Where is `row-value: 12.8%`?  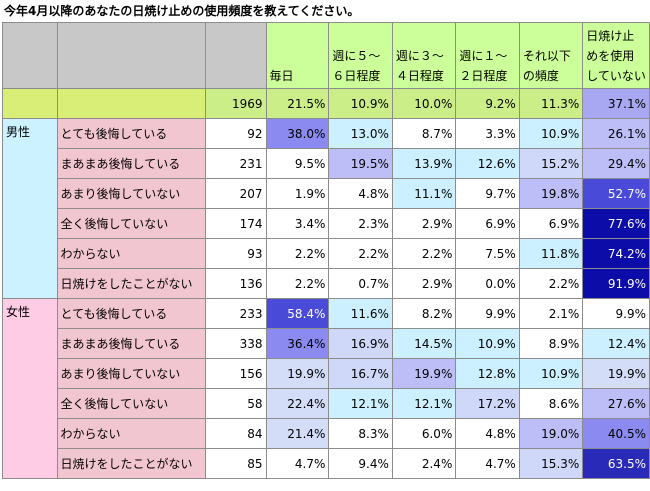 row-value: 12.8% is located at coordinates (487, 373).